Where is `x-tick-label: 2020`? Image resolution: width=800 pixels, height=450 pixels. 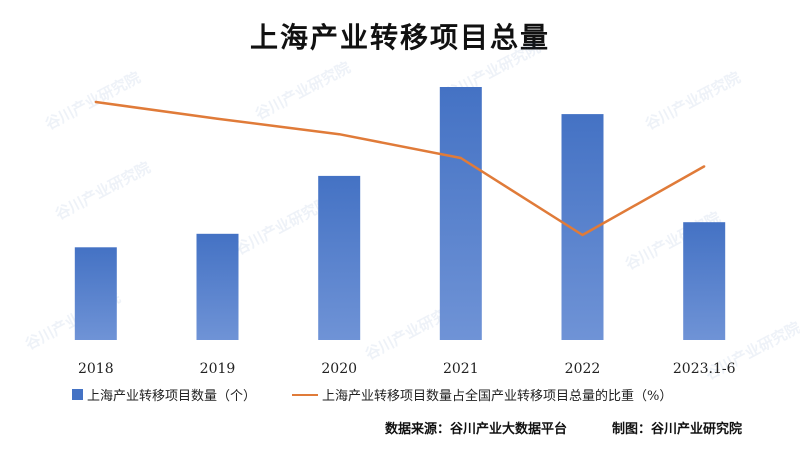
x-tick-label: 2020 is located at coordinates (339, 369).